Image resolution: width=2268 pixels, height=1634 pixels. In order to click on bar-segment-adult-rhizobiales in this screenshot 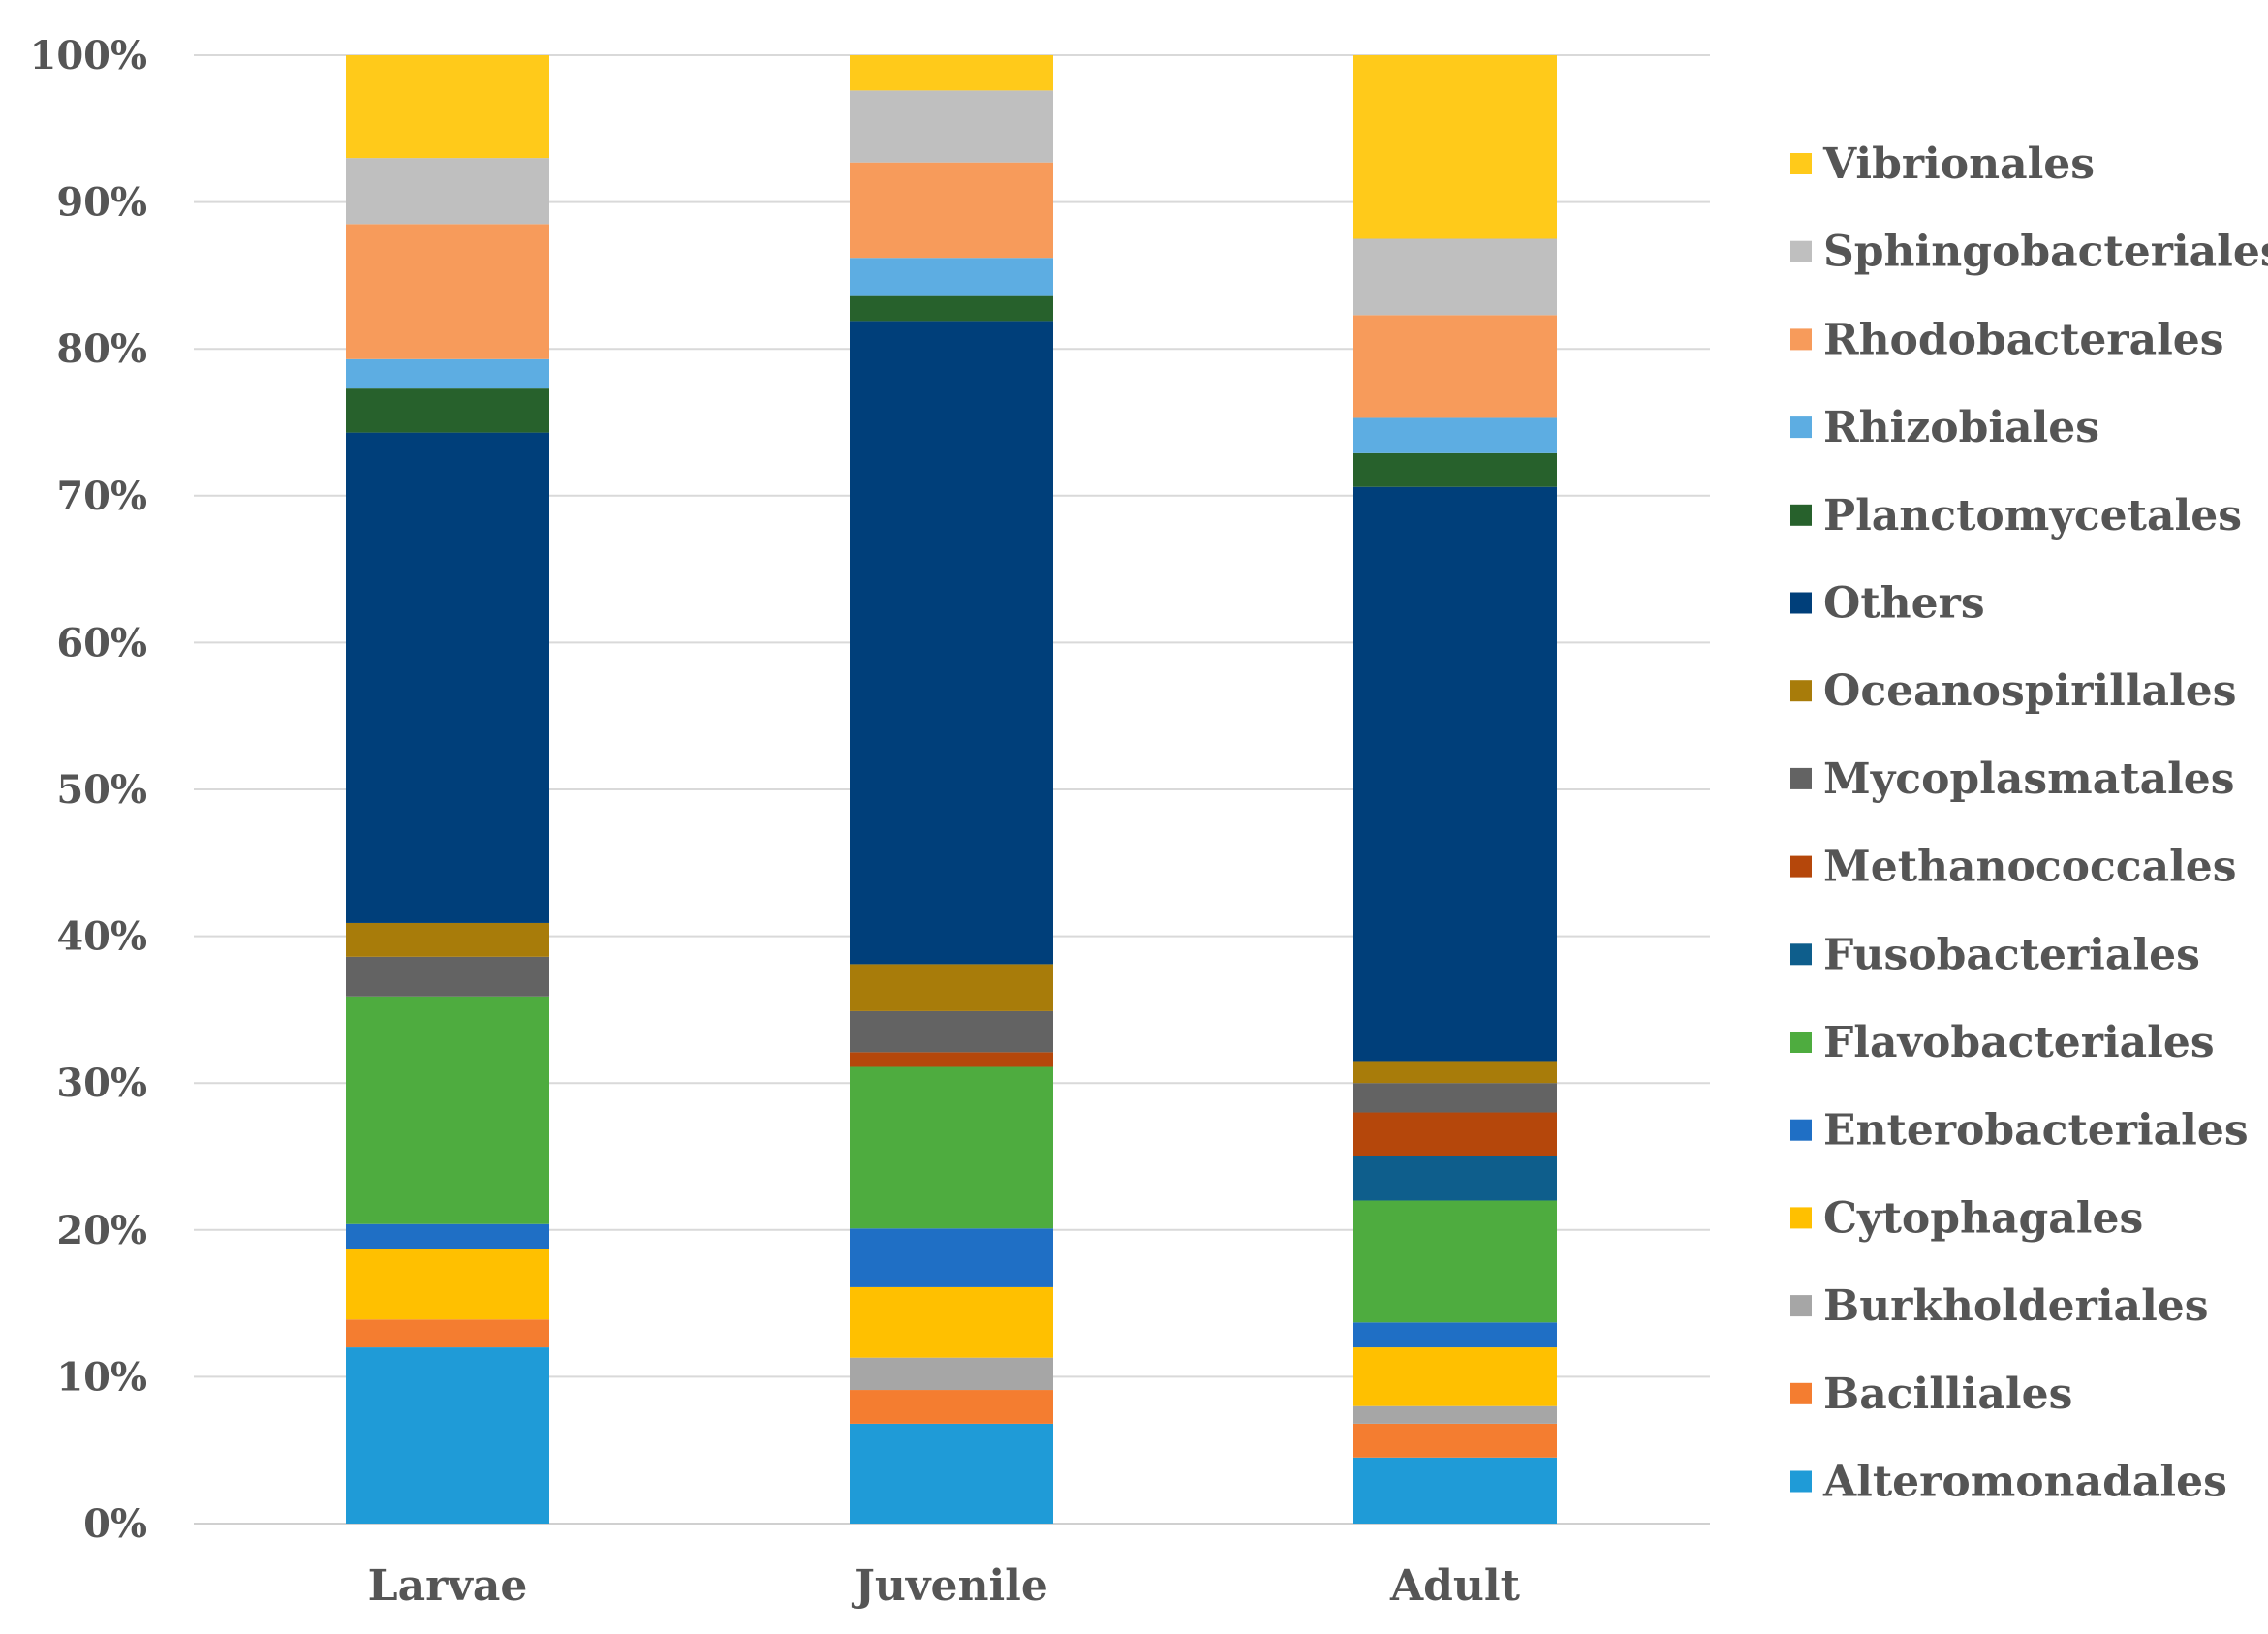, I will do `click(1455, 435)`.